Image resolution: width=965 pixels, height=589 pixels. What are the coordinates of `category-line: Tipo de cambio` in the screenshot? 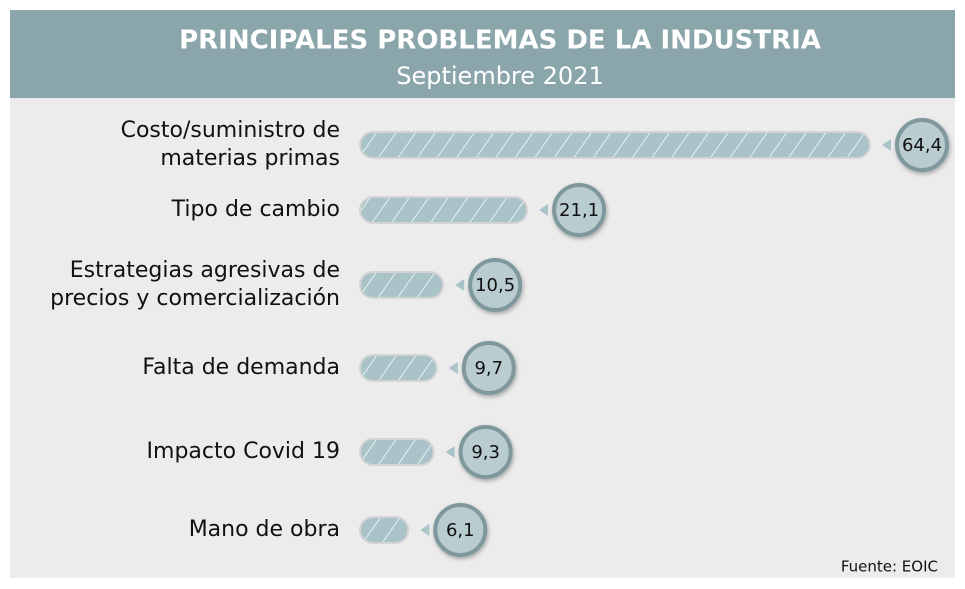 It's located at (255, 209).